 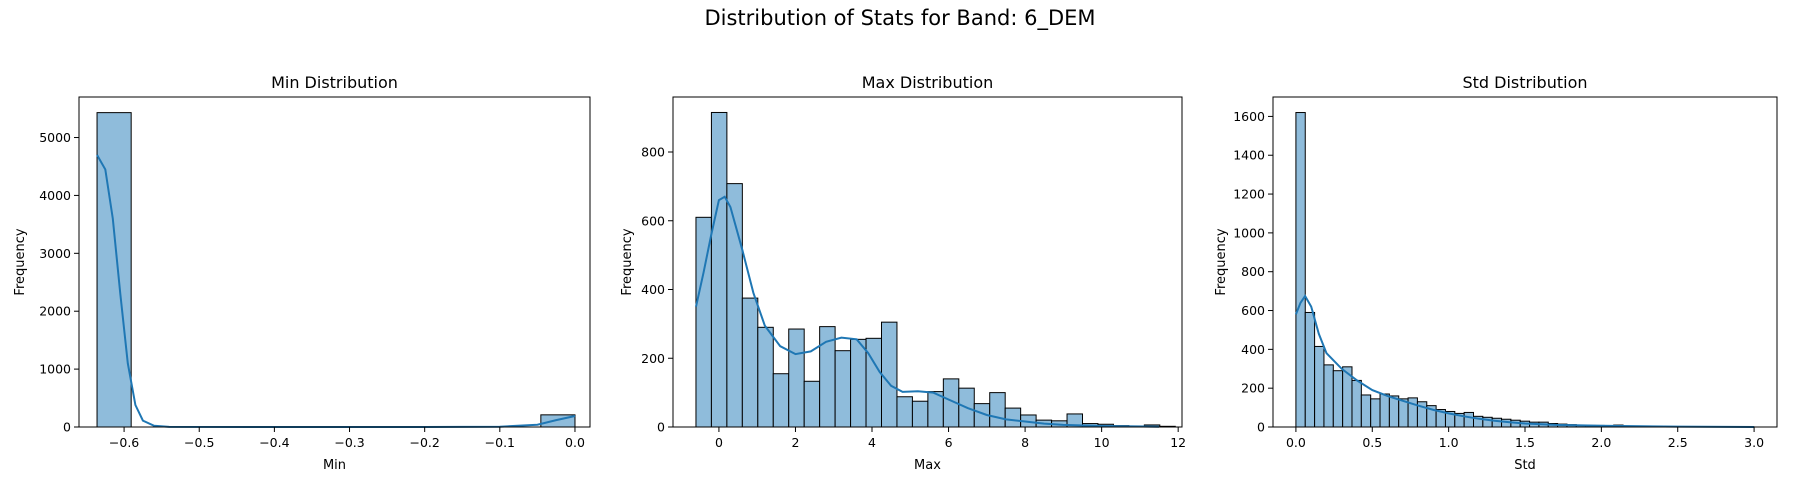 I want to click on chart-3-x-axis-label: Std, so click(x=1525, y=465).